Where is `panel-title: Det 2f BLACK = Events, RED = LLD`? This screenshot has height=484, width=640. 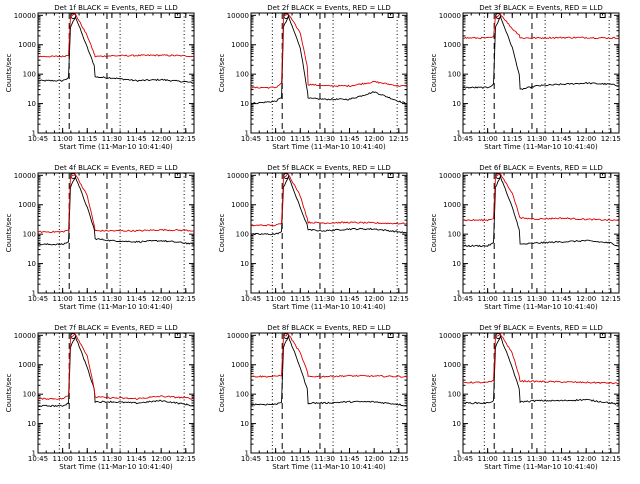
panel-title: Det 2f BLACK = Events, RED = LLD is located at coordinates (328, 8).